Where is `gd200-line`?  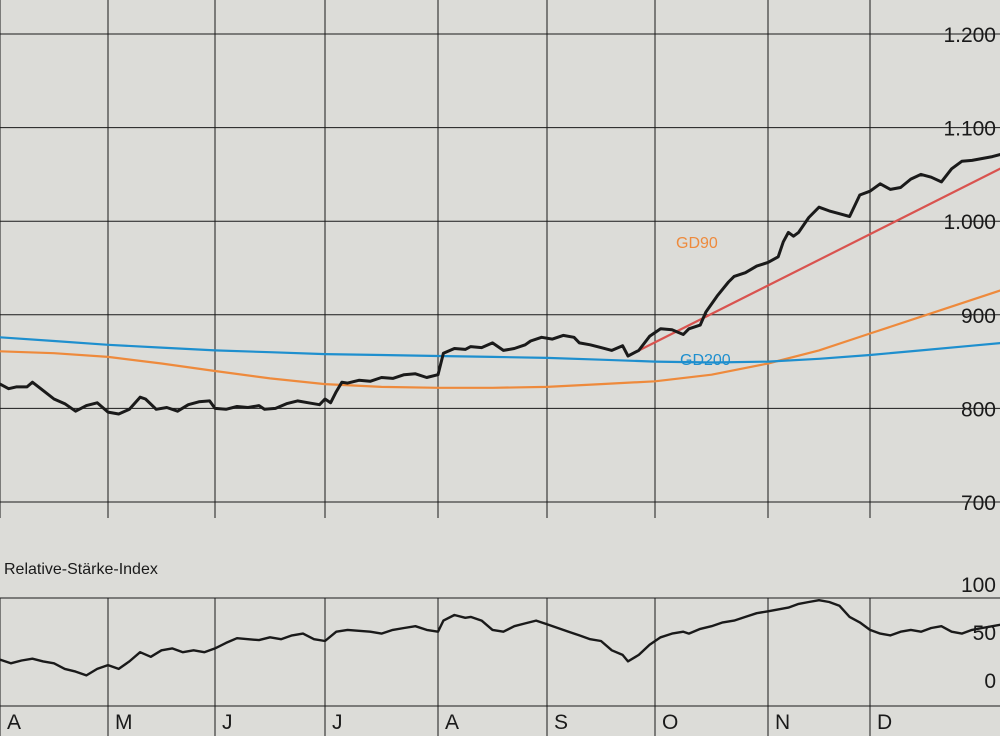 gd200-line is located at coordinates (500, 350).